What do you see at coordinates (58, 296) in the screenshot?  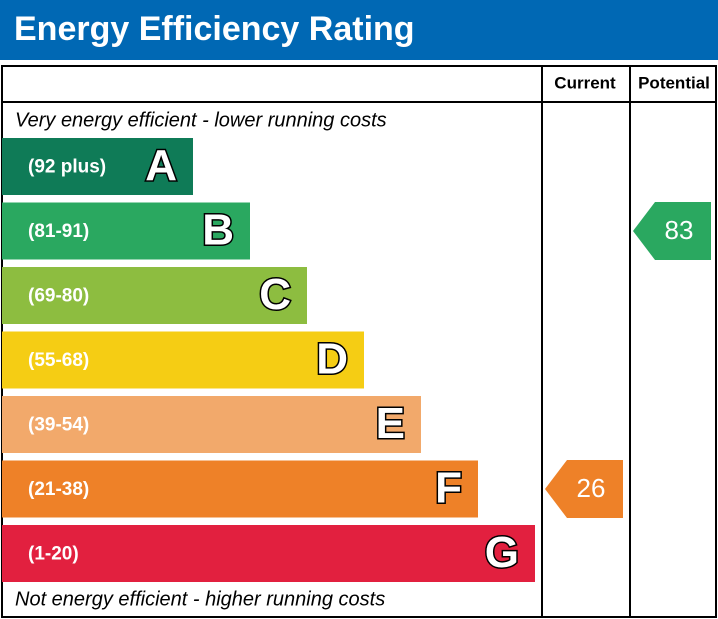 I see `band-range: (69-80)` at bounding box center [58, 296].